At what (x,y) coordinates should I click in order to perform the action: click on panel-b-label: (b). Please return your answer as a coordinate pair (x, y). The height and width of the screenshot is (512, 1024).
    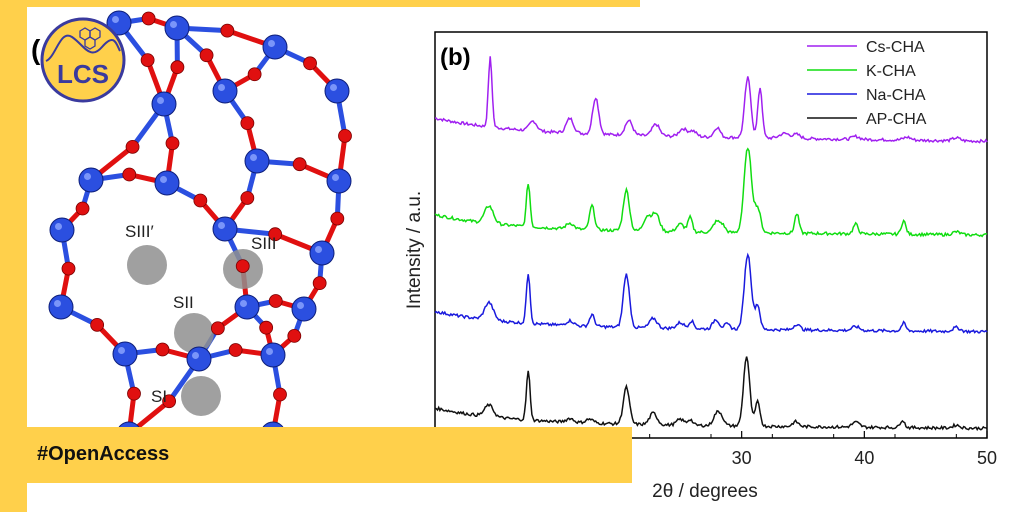
    Looking at the image, I should click on (455, 57).